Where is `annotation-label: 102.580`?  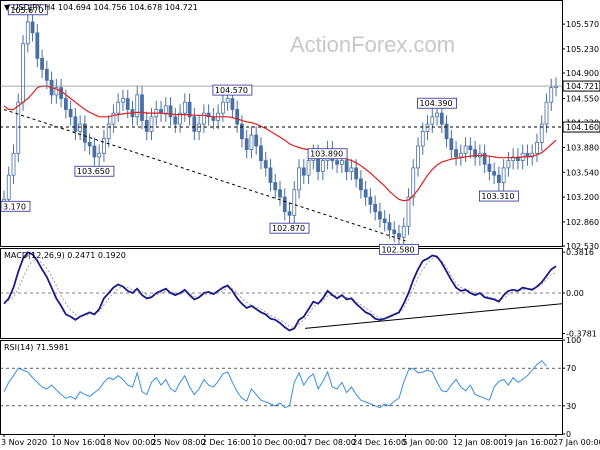
annotation-label: 102.580 is located at coordinates (397, 249).